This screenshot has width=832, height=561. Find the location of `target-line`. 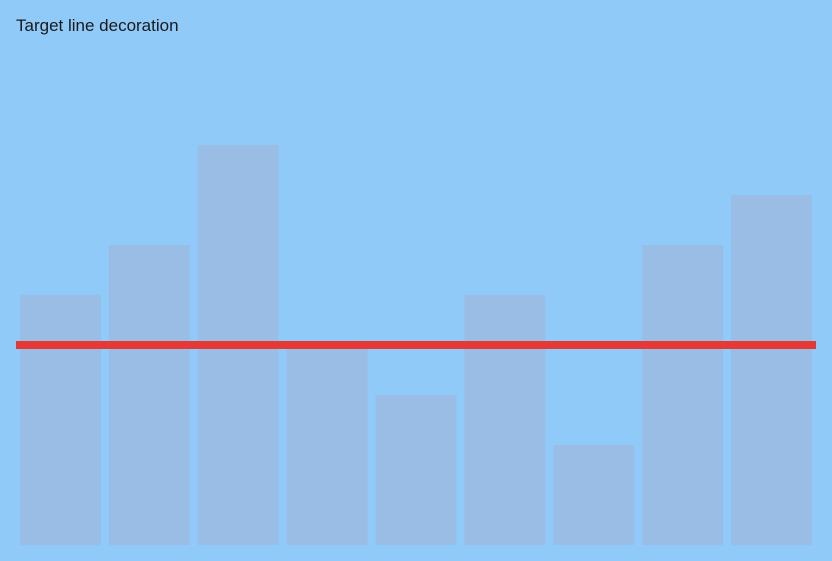

target-line is located at coordinates (416, 345).